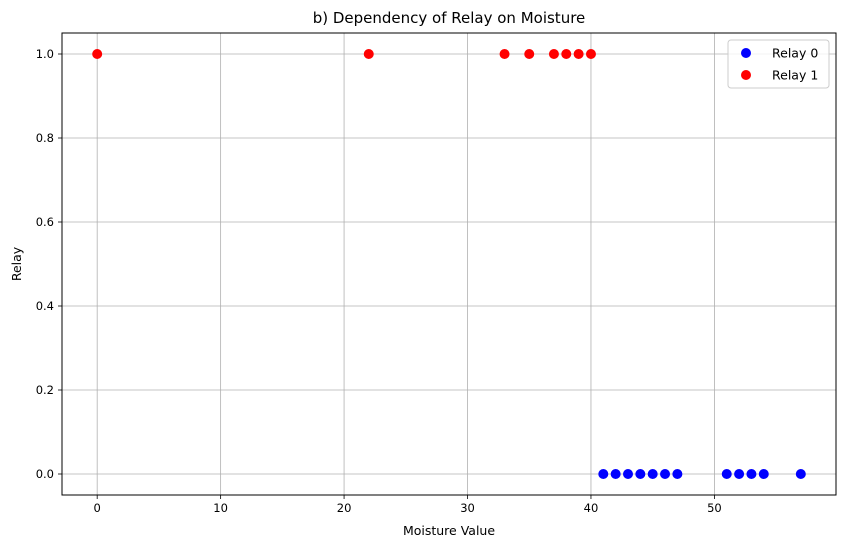 This screenshot has width=846, height=547. Describe the element at coordinates (45, 138) in the screenshot. I see `y-tick-label: 0.8` at that location.